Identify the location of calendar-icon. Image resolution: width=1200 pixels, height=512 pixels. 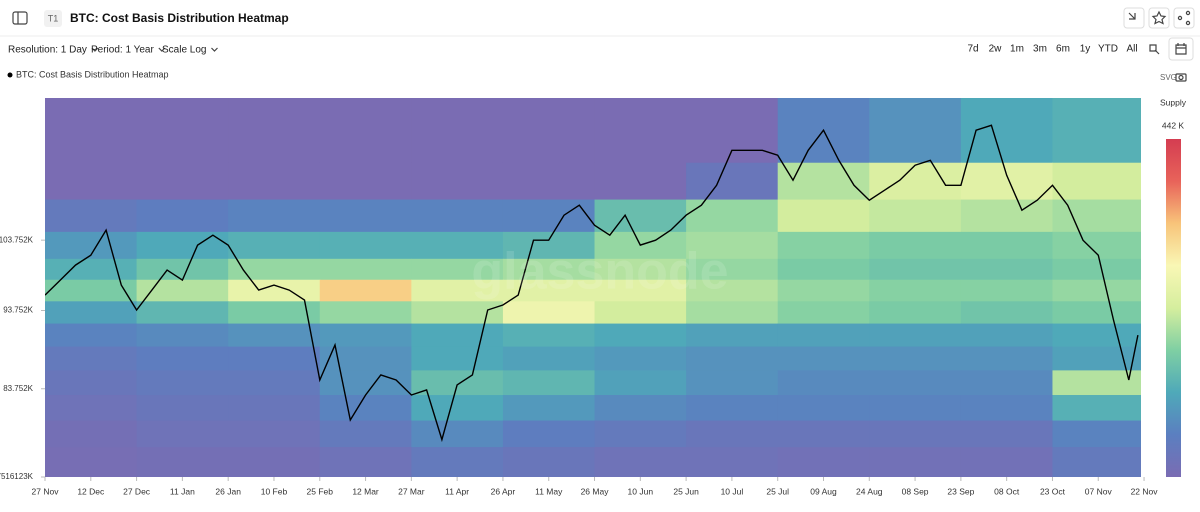
(1181, 49).